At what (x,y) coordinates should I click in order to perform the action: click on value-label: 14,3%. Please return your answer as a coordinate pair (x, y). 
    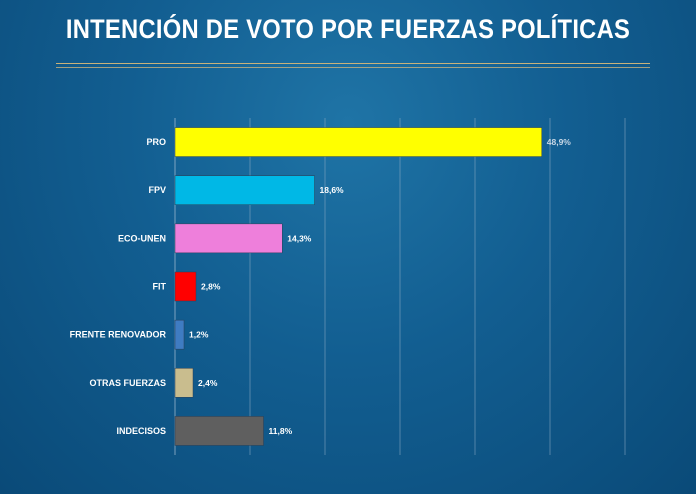
    Looking at the image, I should click on (299, 238).